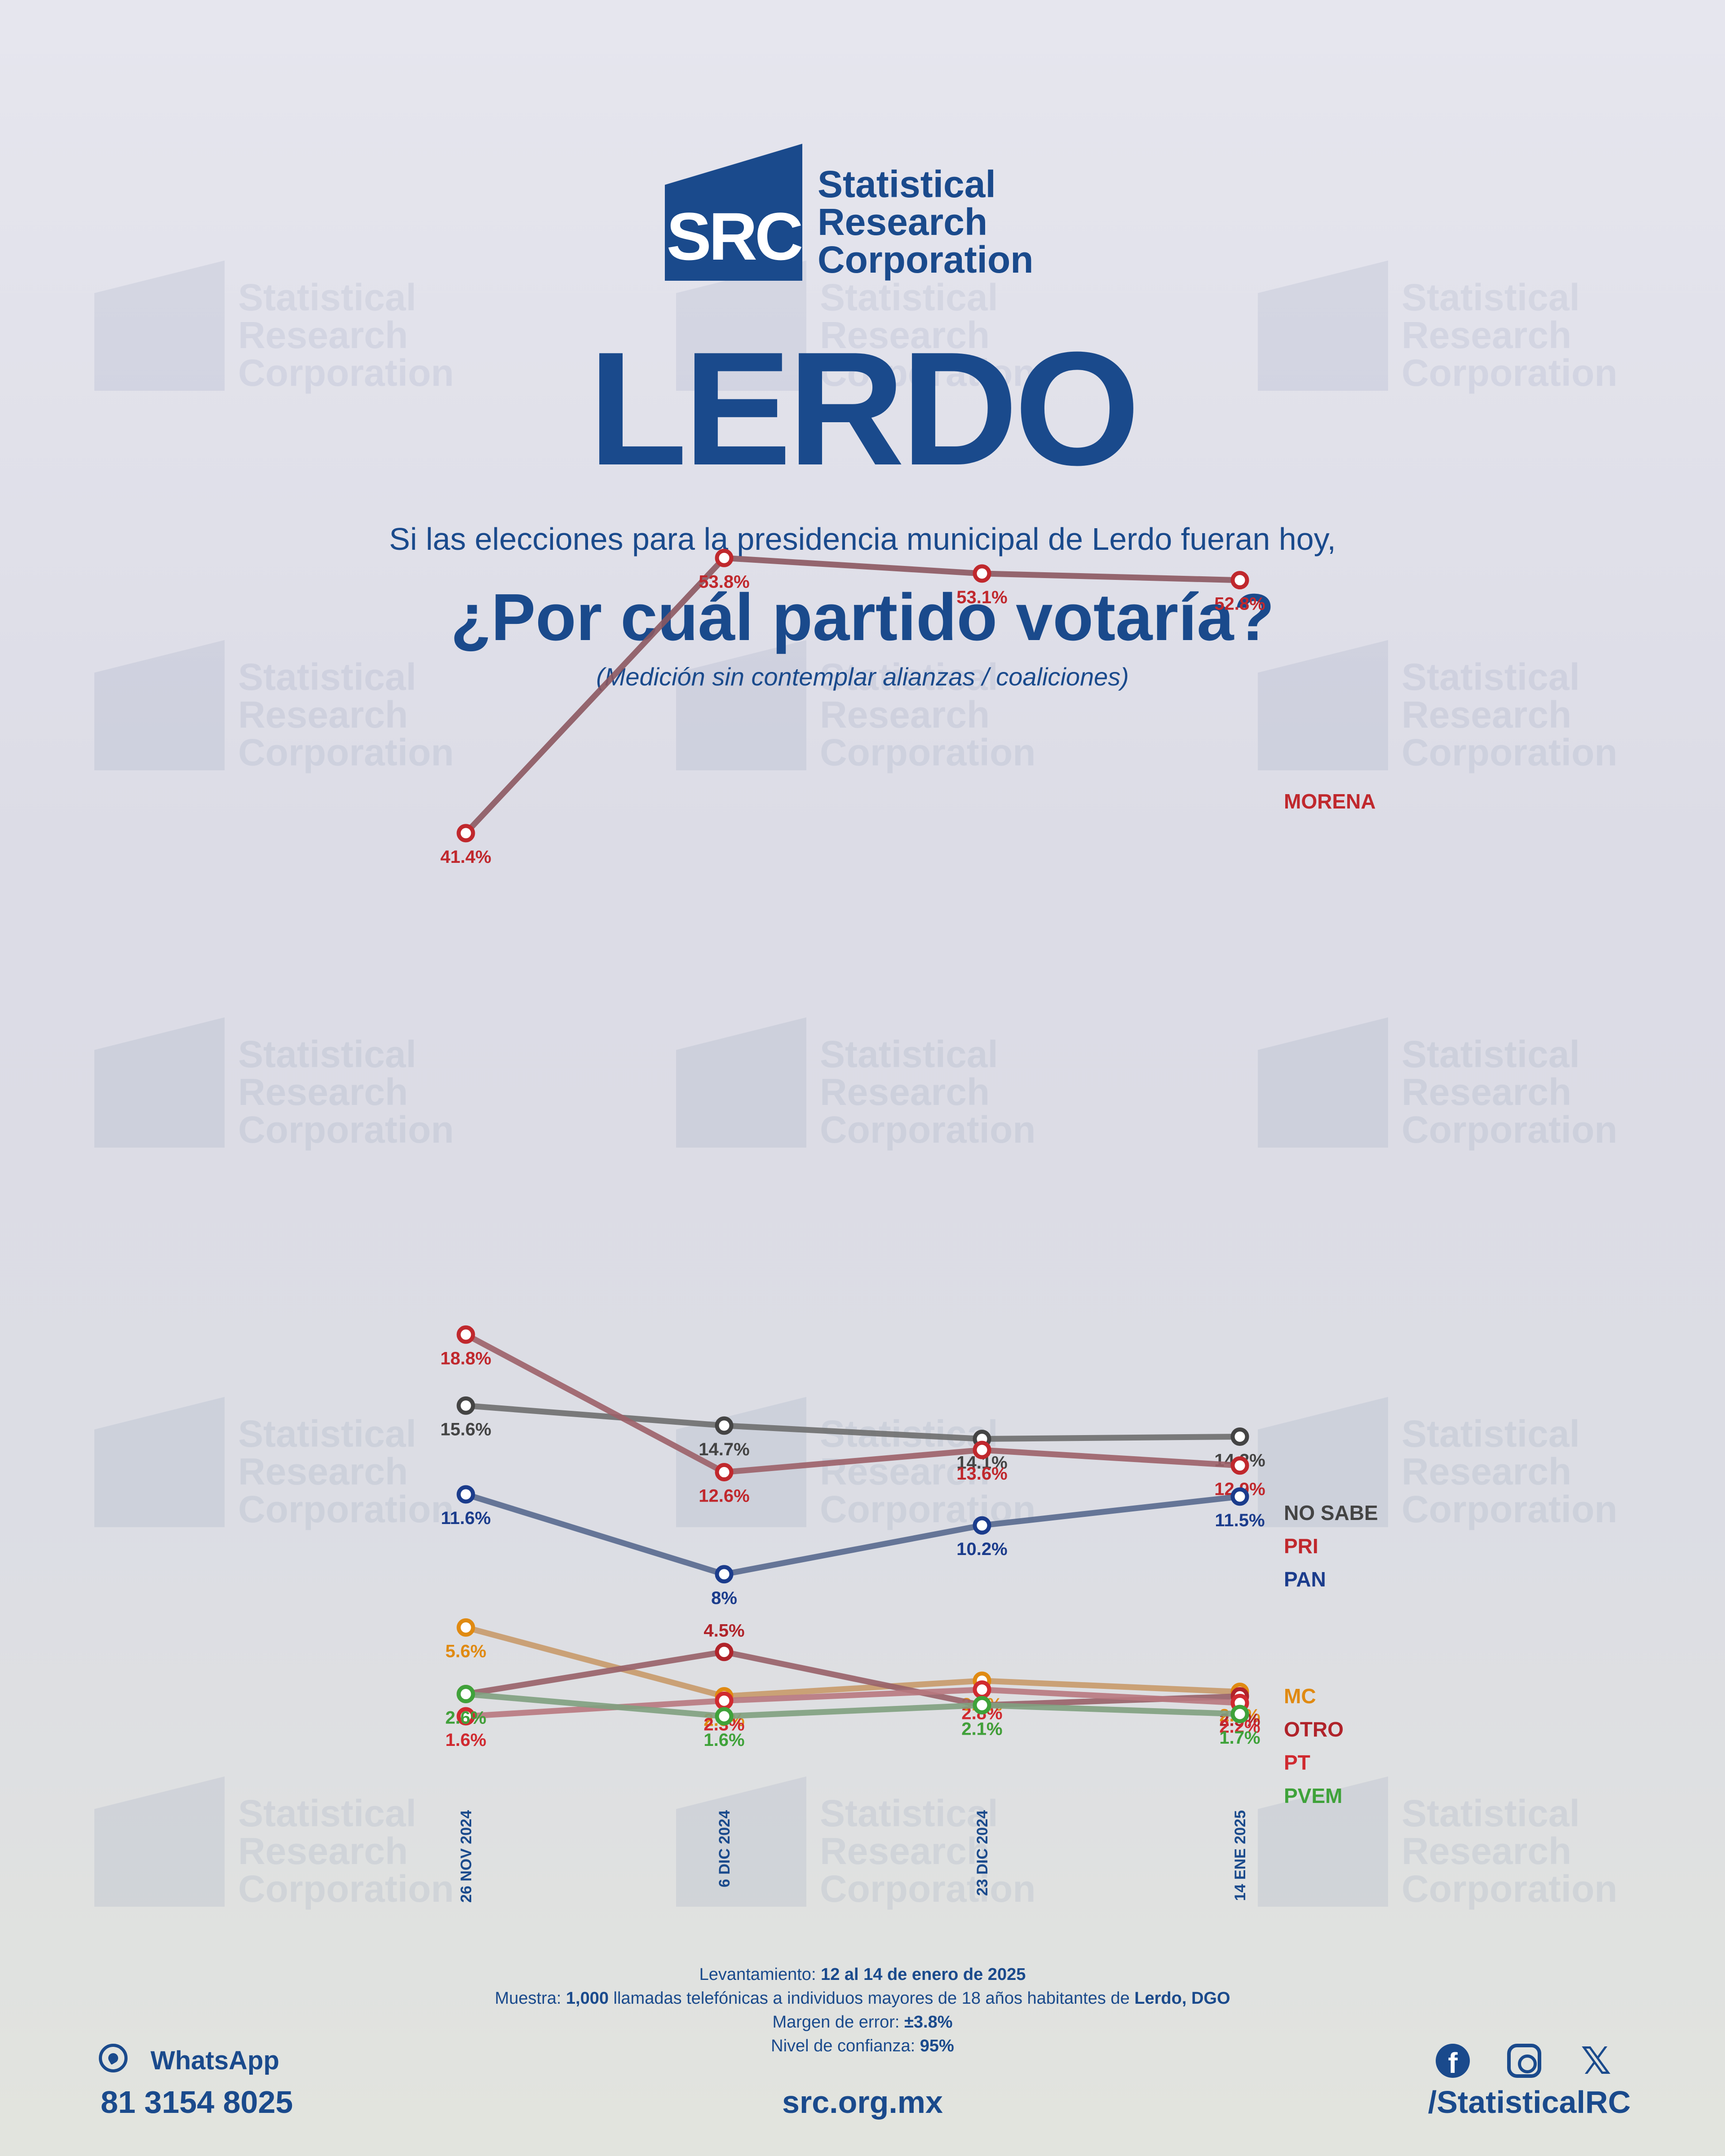 The image size is (1725, 2156). Describe the element at coordinates (1313, 1795) in the screenshot. I see `legend-label-pvem: PVEM` at that location.